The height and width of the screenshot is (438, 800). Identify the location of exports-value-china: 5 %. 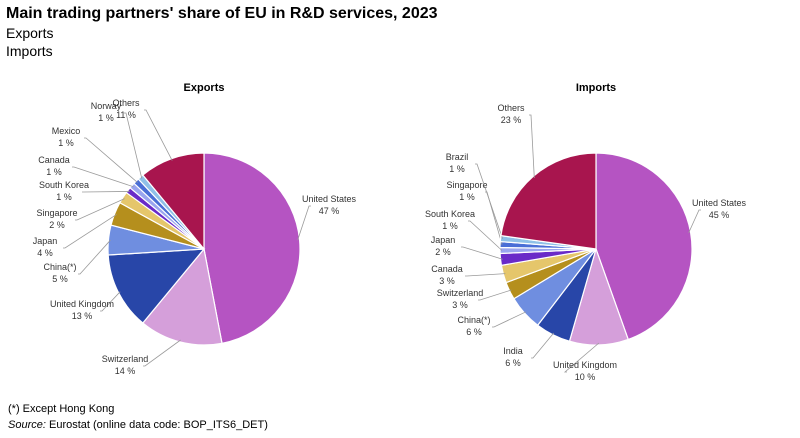
(60, 279).